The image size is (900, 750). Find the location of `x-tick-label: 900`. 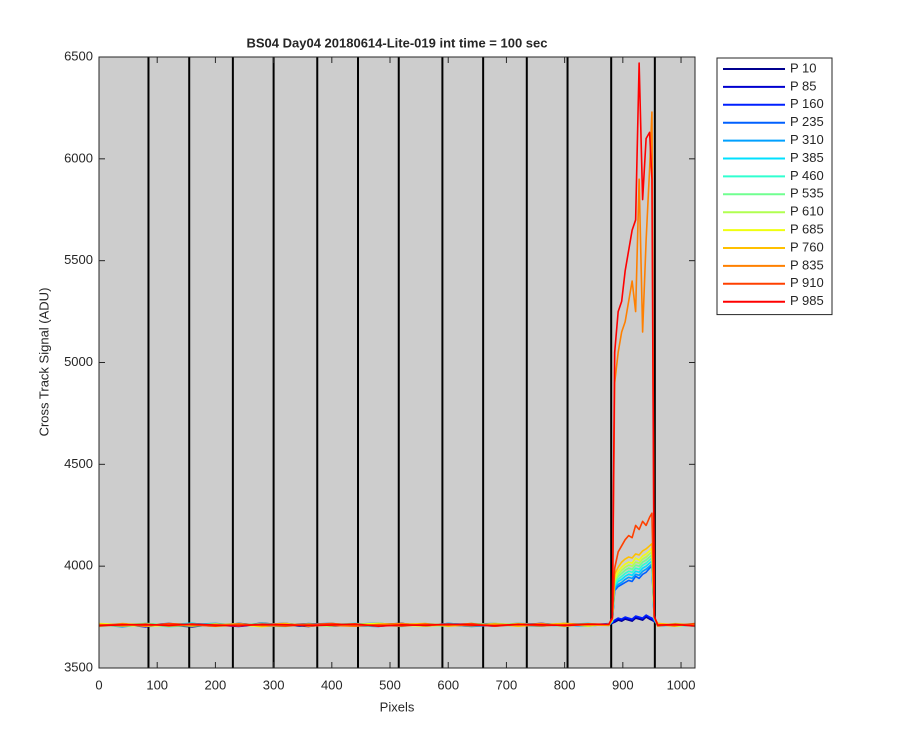

x-tick-label: 900 is located at coordinates (623, 684).